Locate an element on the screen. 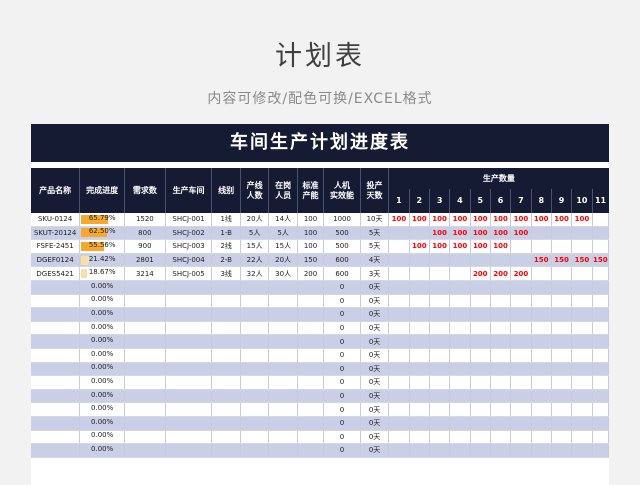 The width and height of the screenshot is (640, 485). cell-eff: 600 is located at coordinates (342, 273).